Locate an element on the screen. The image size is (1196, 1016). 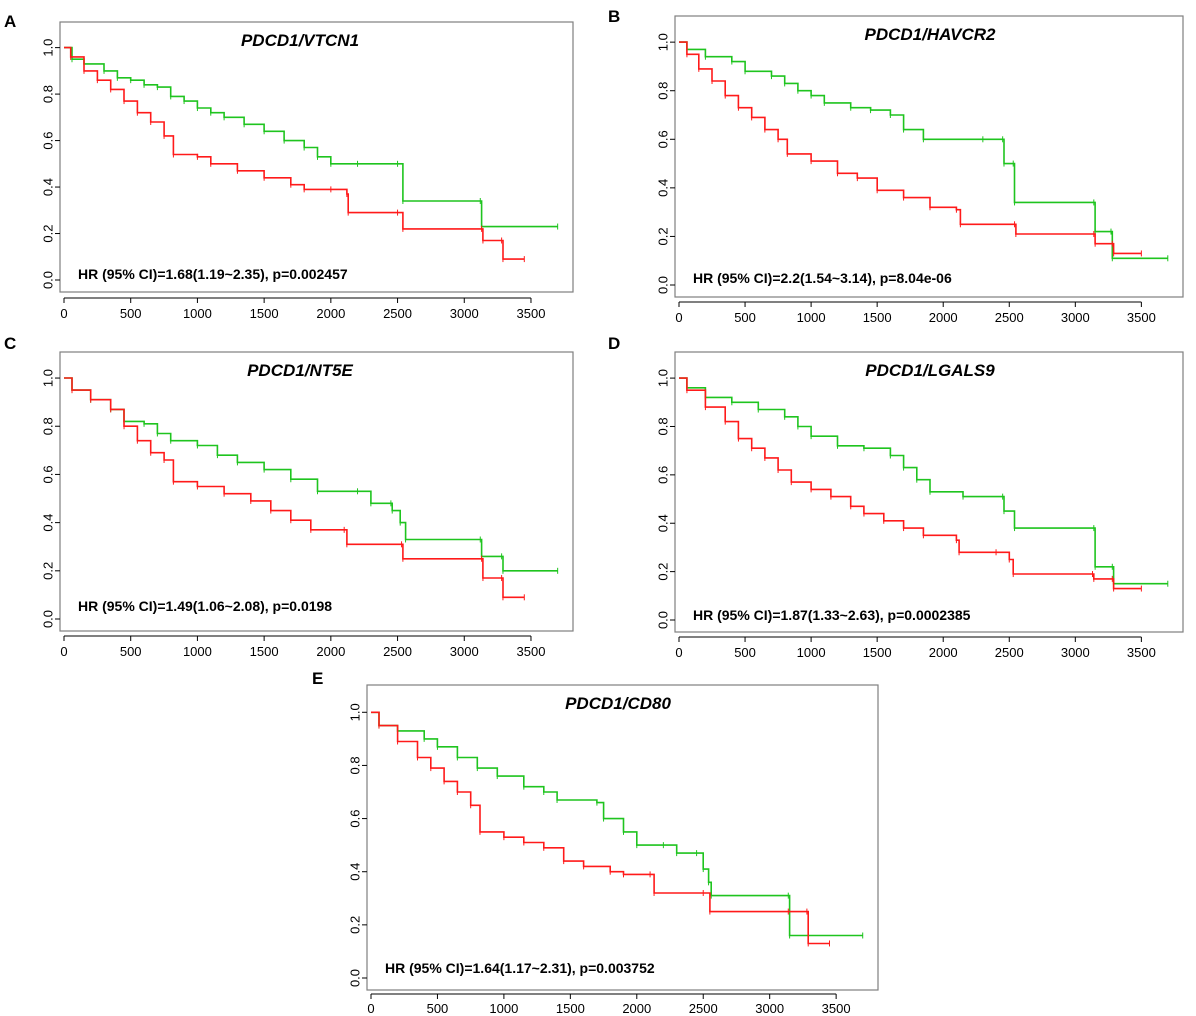
panel-letter: C is located at coordinates (10, 343).